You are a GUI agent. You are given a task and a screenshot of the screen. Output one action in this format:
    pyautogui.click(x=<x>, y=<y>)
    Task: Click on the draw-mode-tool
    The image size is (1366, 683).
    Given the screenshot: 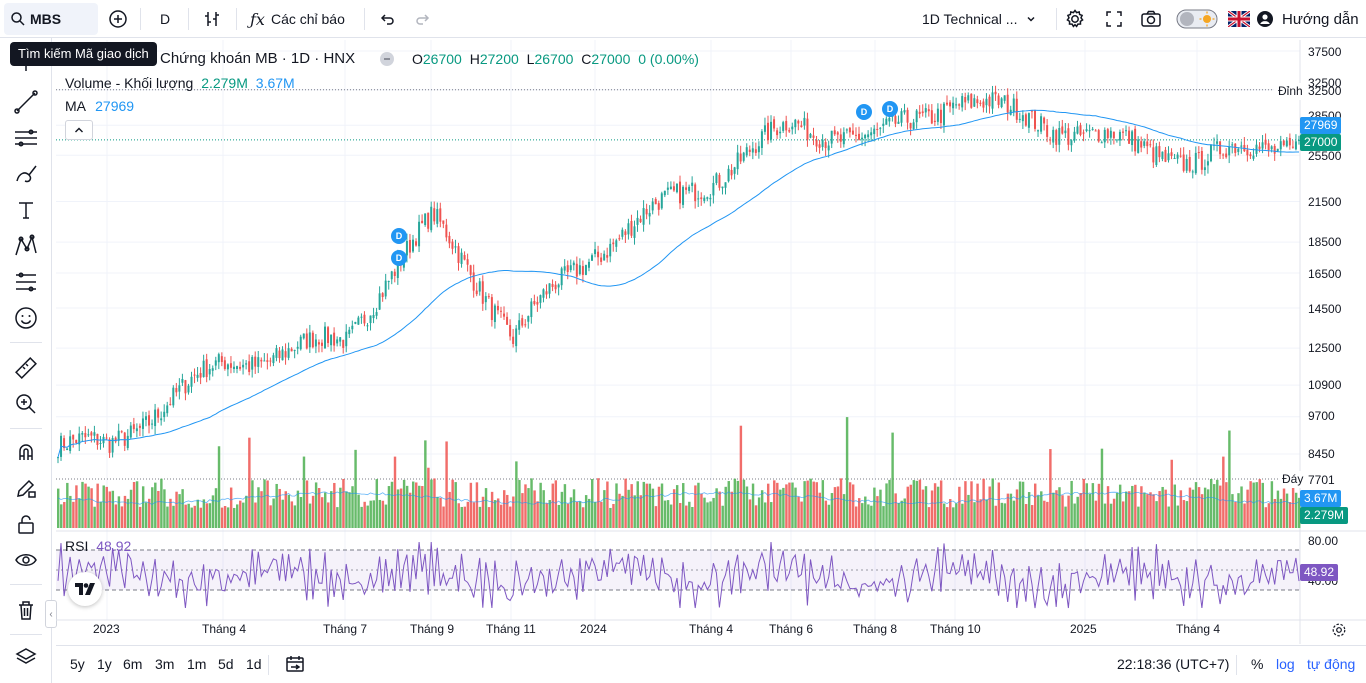 What is the action you would take?
    pyautogui.click(x=26, y=488)
    